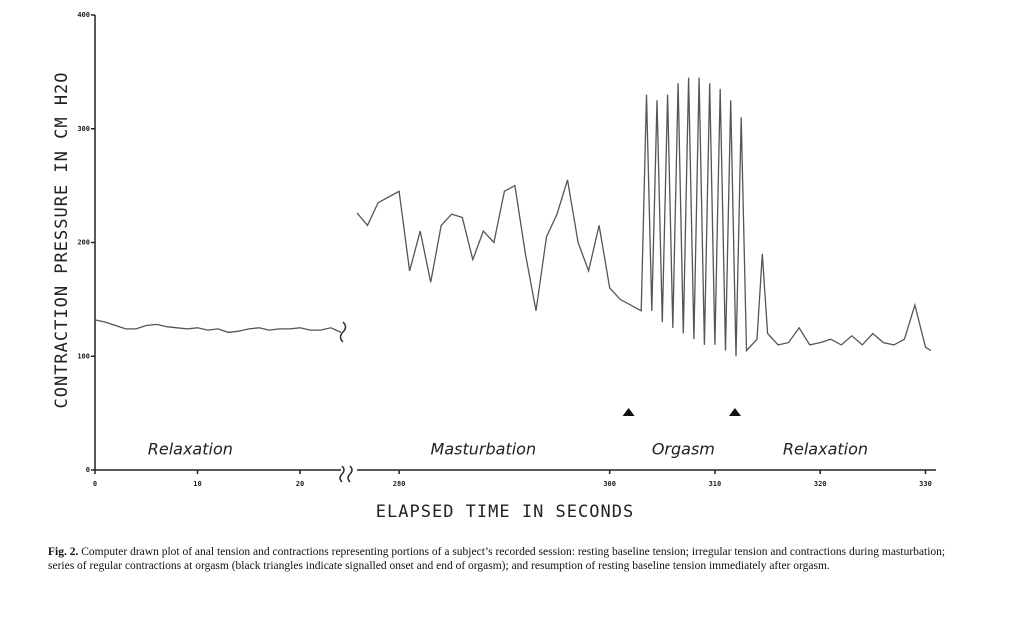  I want to click on y-tick-label: 200, so click(83, 243).